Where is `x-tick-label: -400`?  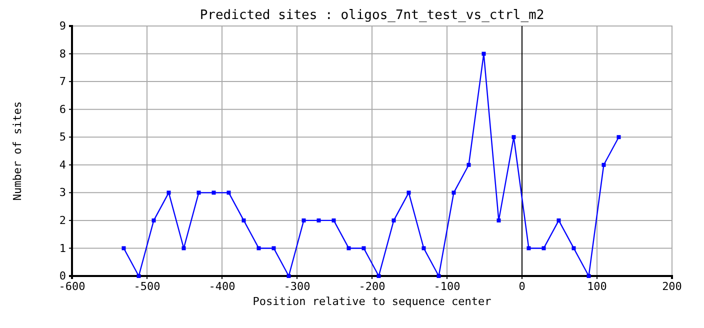
x-tick-label: -400 is located at coordinates (222, 286).